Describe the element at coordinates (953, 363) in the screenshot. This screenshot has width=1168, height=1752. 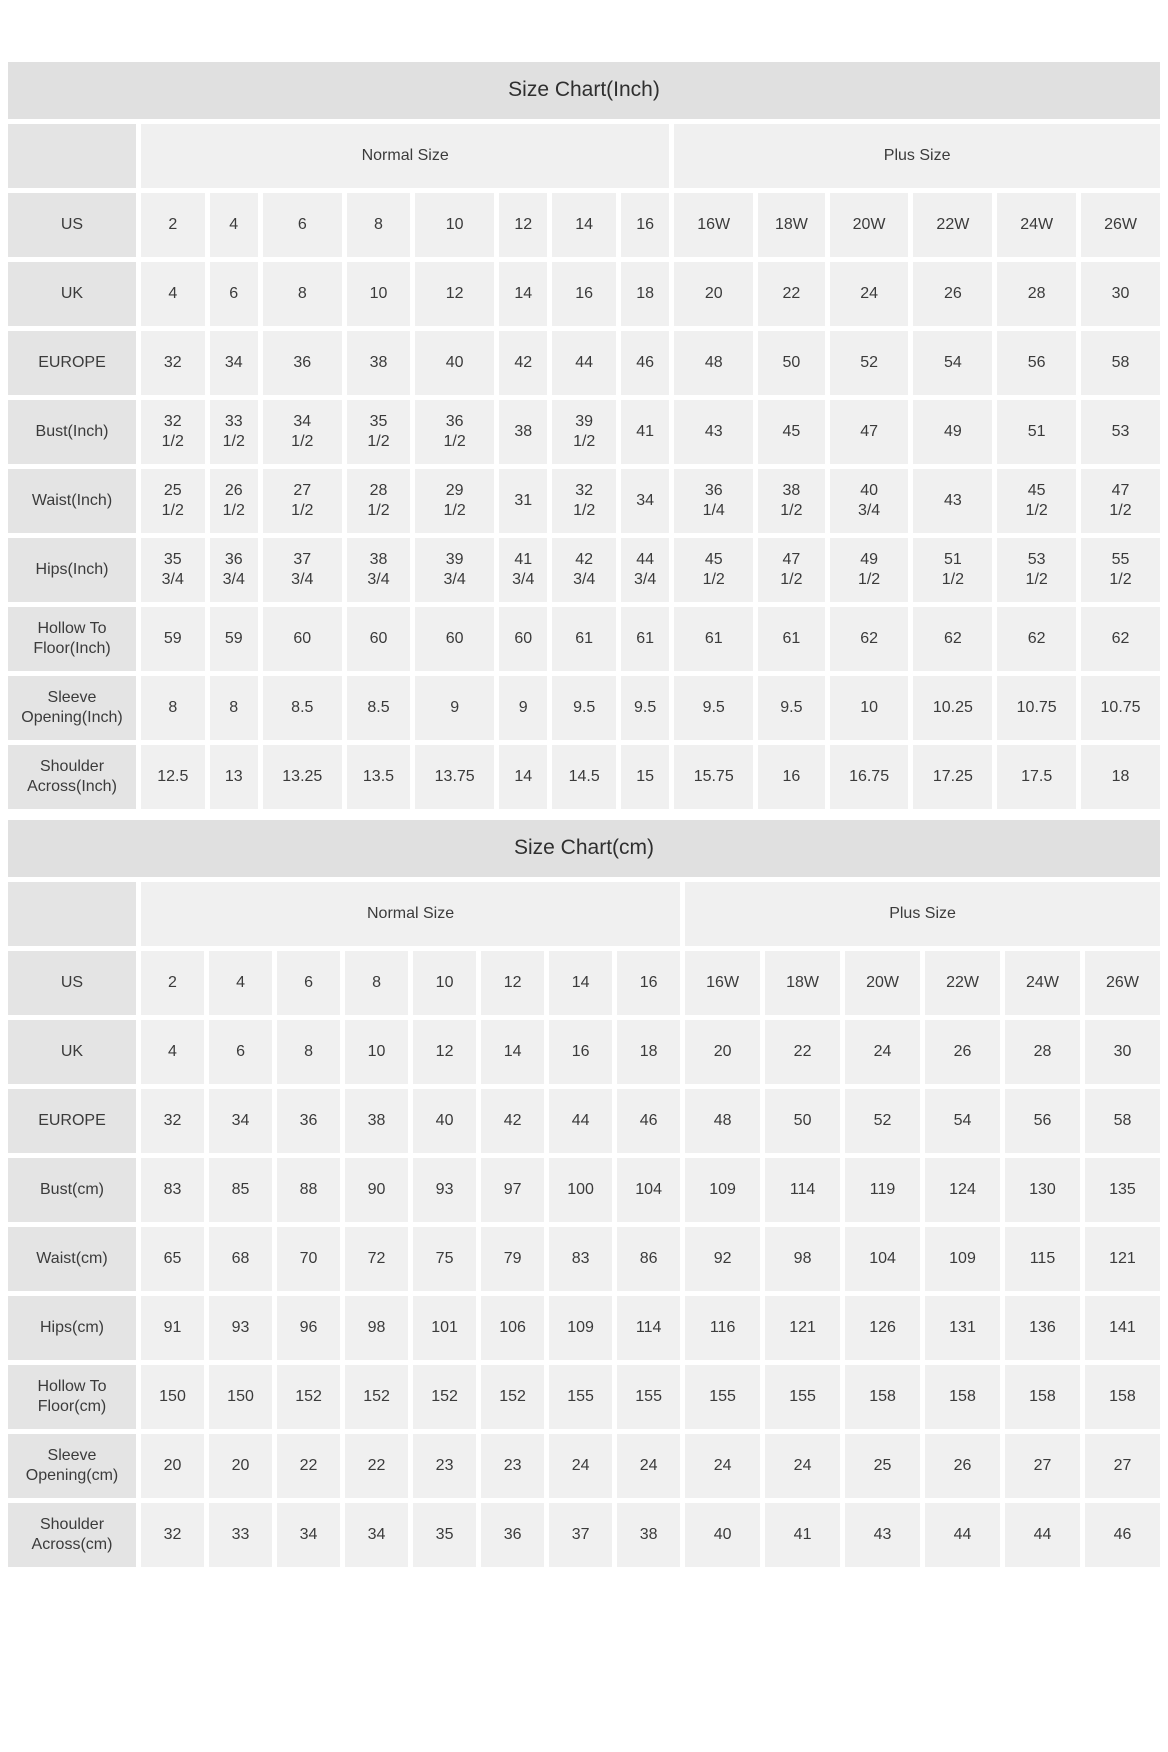
I see `size-cell: 54` at that location.